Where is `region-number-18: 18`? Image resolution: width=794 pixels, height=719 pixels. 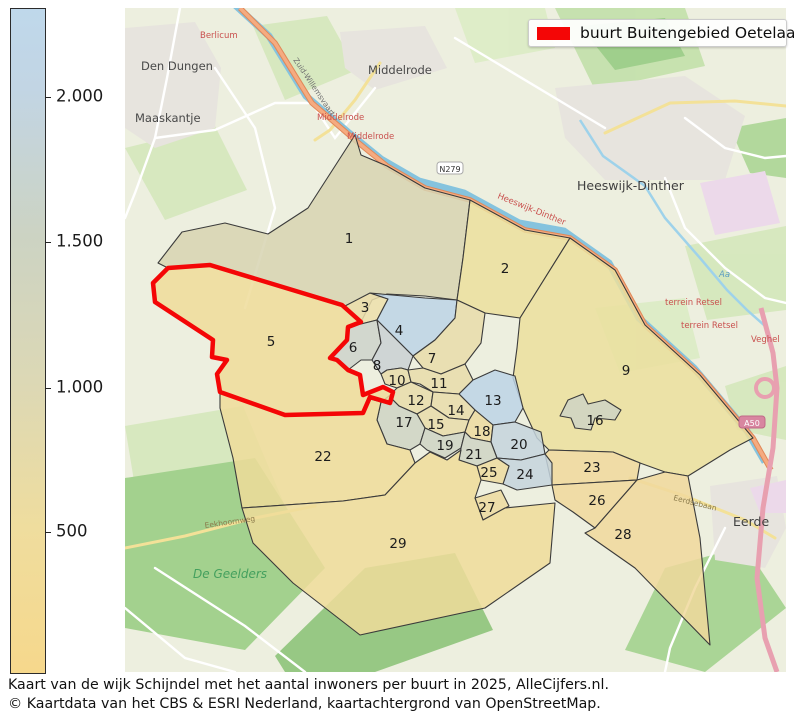
region-number-18: 18 is located at coordinates (481, 432).